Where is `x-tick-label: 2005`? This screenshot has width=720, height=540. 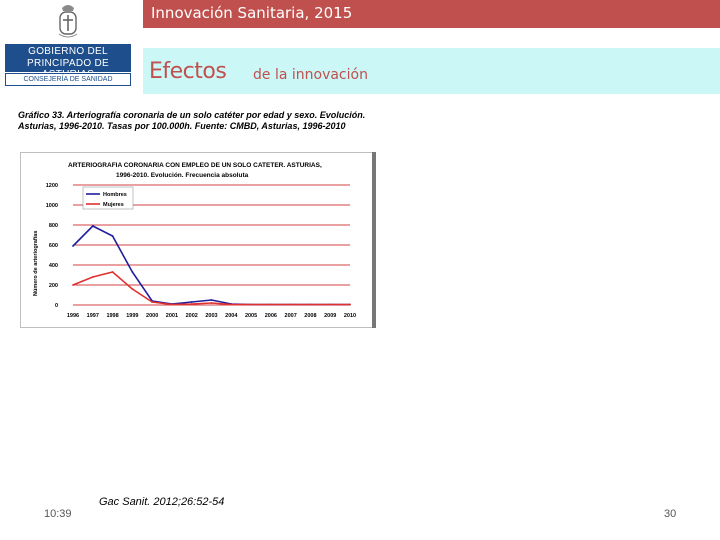
x-tick-label: 2005 is located at coordinates (251, 316).